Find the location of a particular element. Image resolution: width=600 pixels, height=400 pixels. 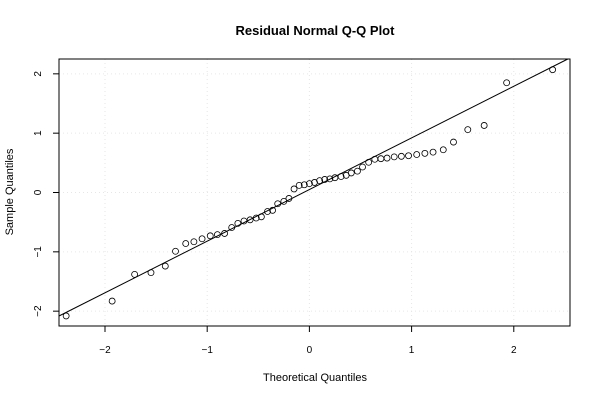

chart-title: Residual Normal Q-Q Plot is located at coordinates (316, 30).